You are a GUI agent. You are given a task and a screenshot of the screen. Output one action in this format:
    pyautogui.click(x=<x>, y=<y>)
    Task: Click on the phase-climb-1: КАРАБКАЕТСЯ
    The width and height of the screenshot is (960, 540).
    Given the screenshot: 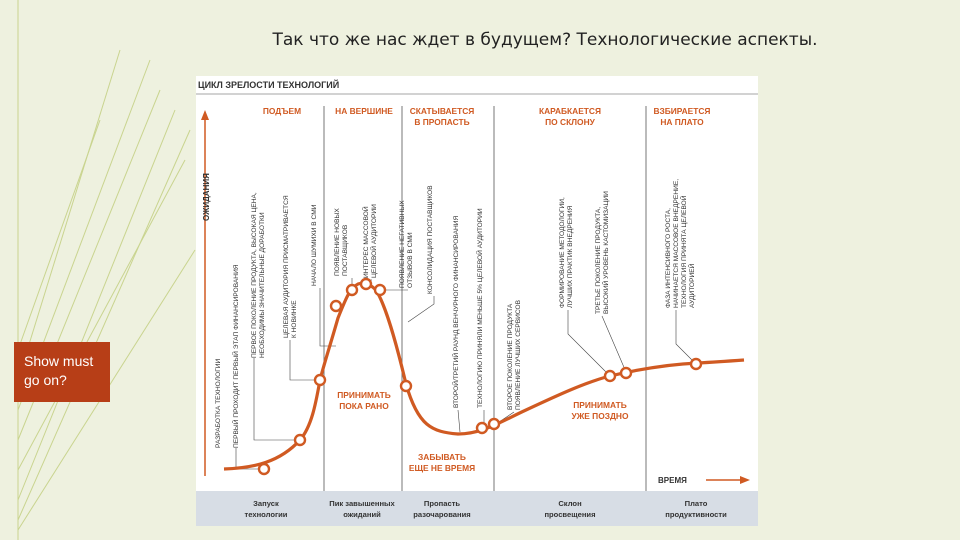 What is the action you would take?
    pyautogui.click(x=570, y=111)
    